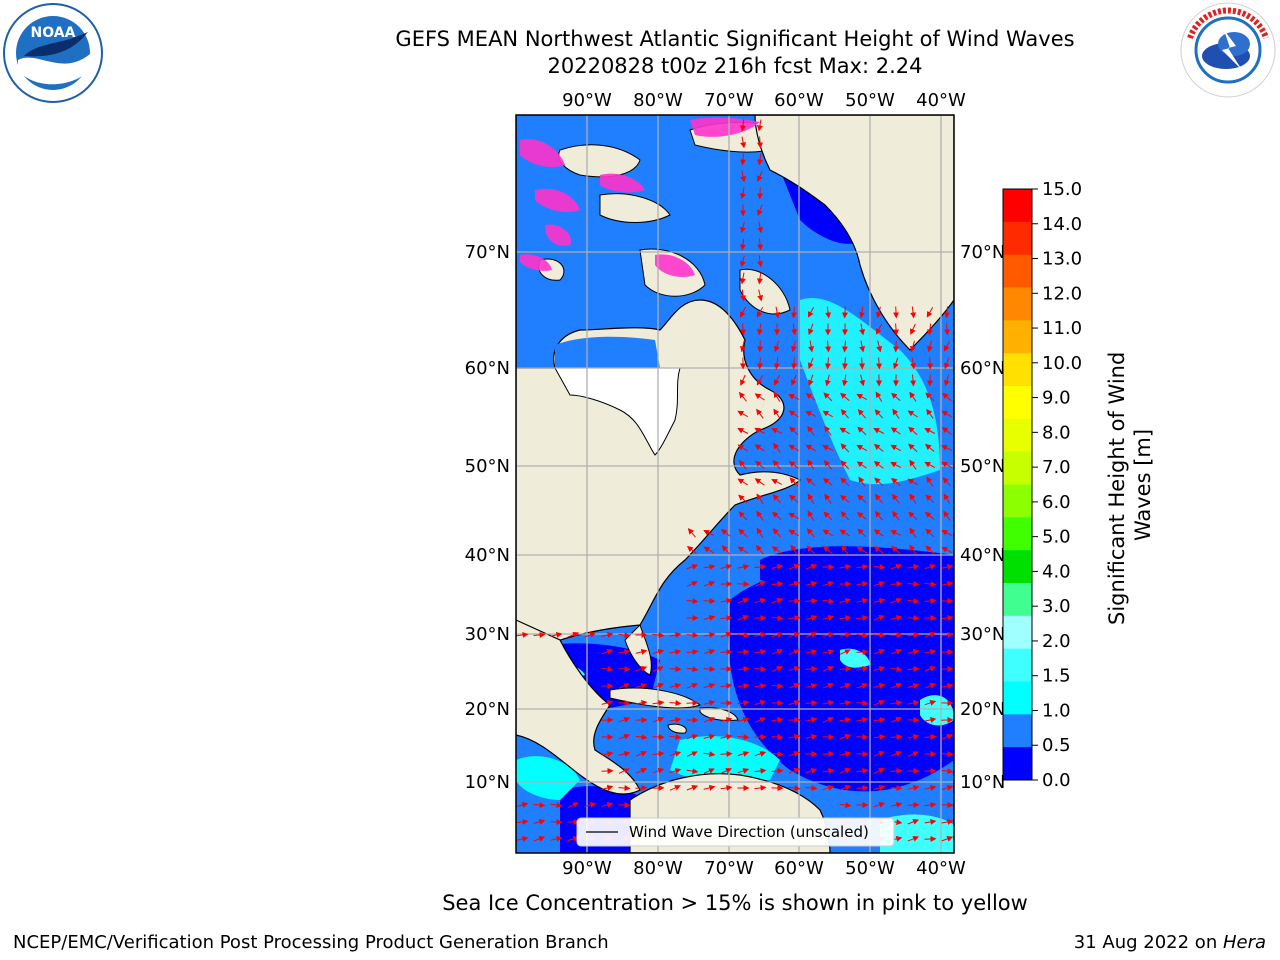  I want to click on footer-right: 31 Aug 2022 on Hera, so click(1170, 942).